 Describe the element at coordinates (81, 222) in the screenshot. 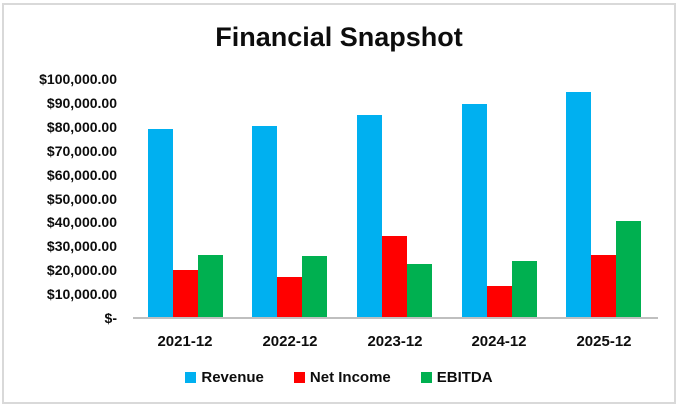

I see `y-tick-label: $40,000.00` at that location.